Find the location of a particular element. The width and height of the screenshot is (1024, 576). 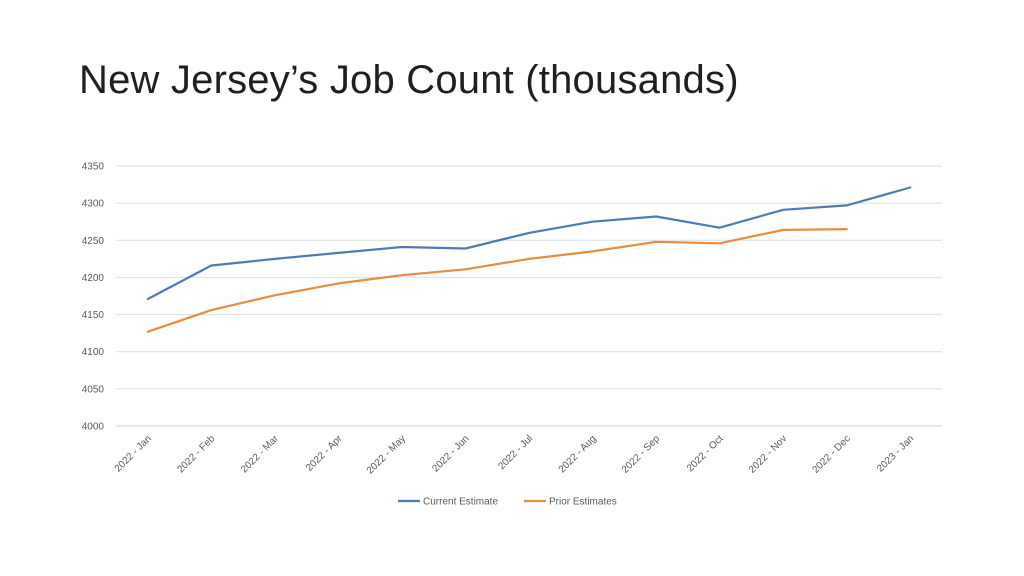

y-tick-label: 4050 is located at coordinates (93, 389).